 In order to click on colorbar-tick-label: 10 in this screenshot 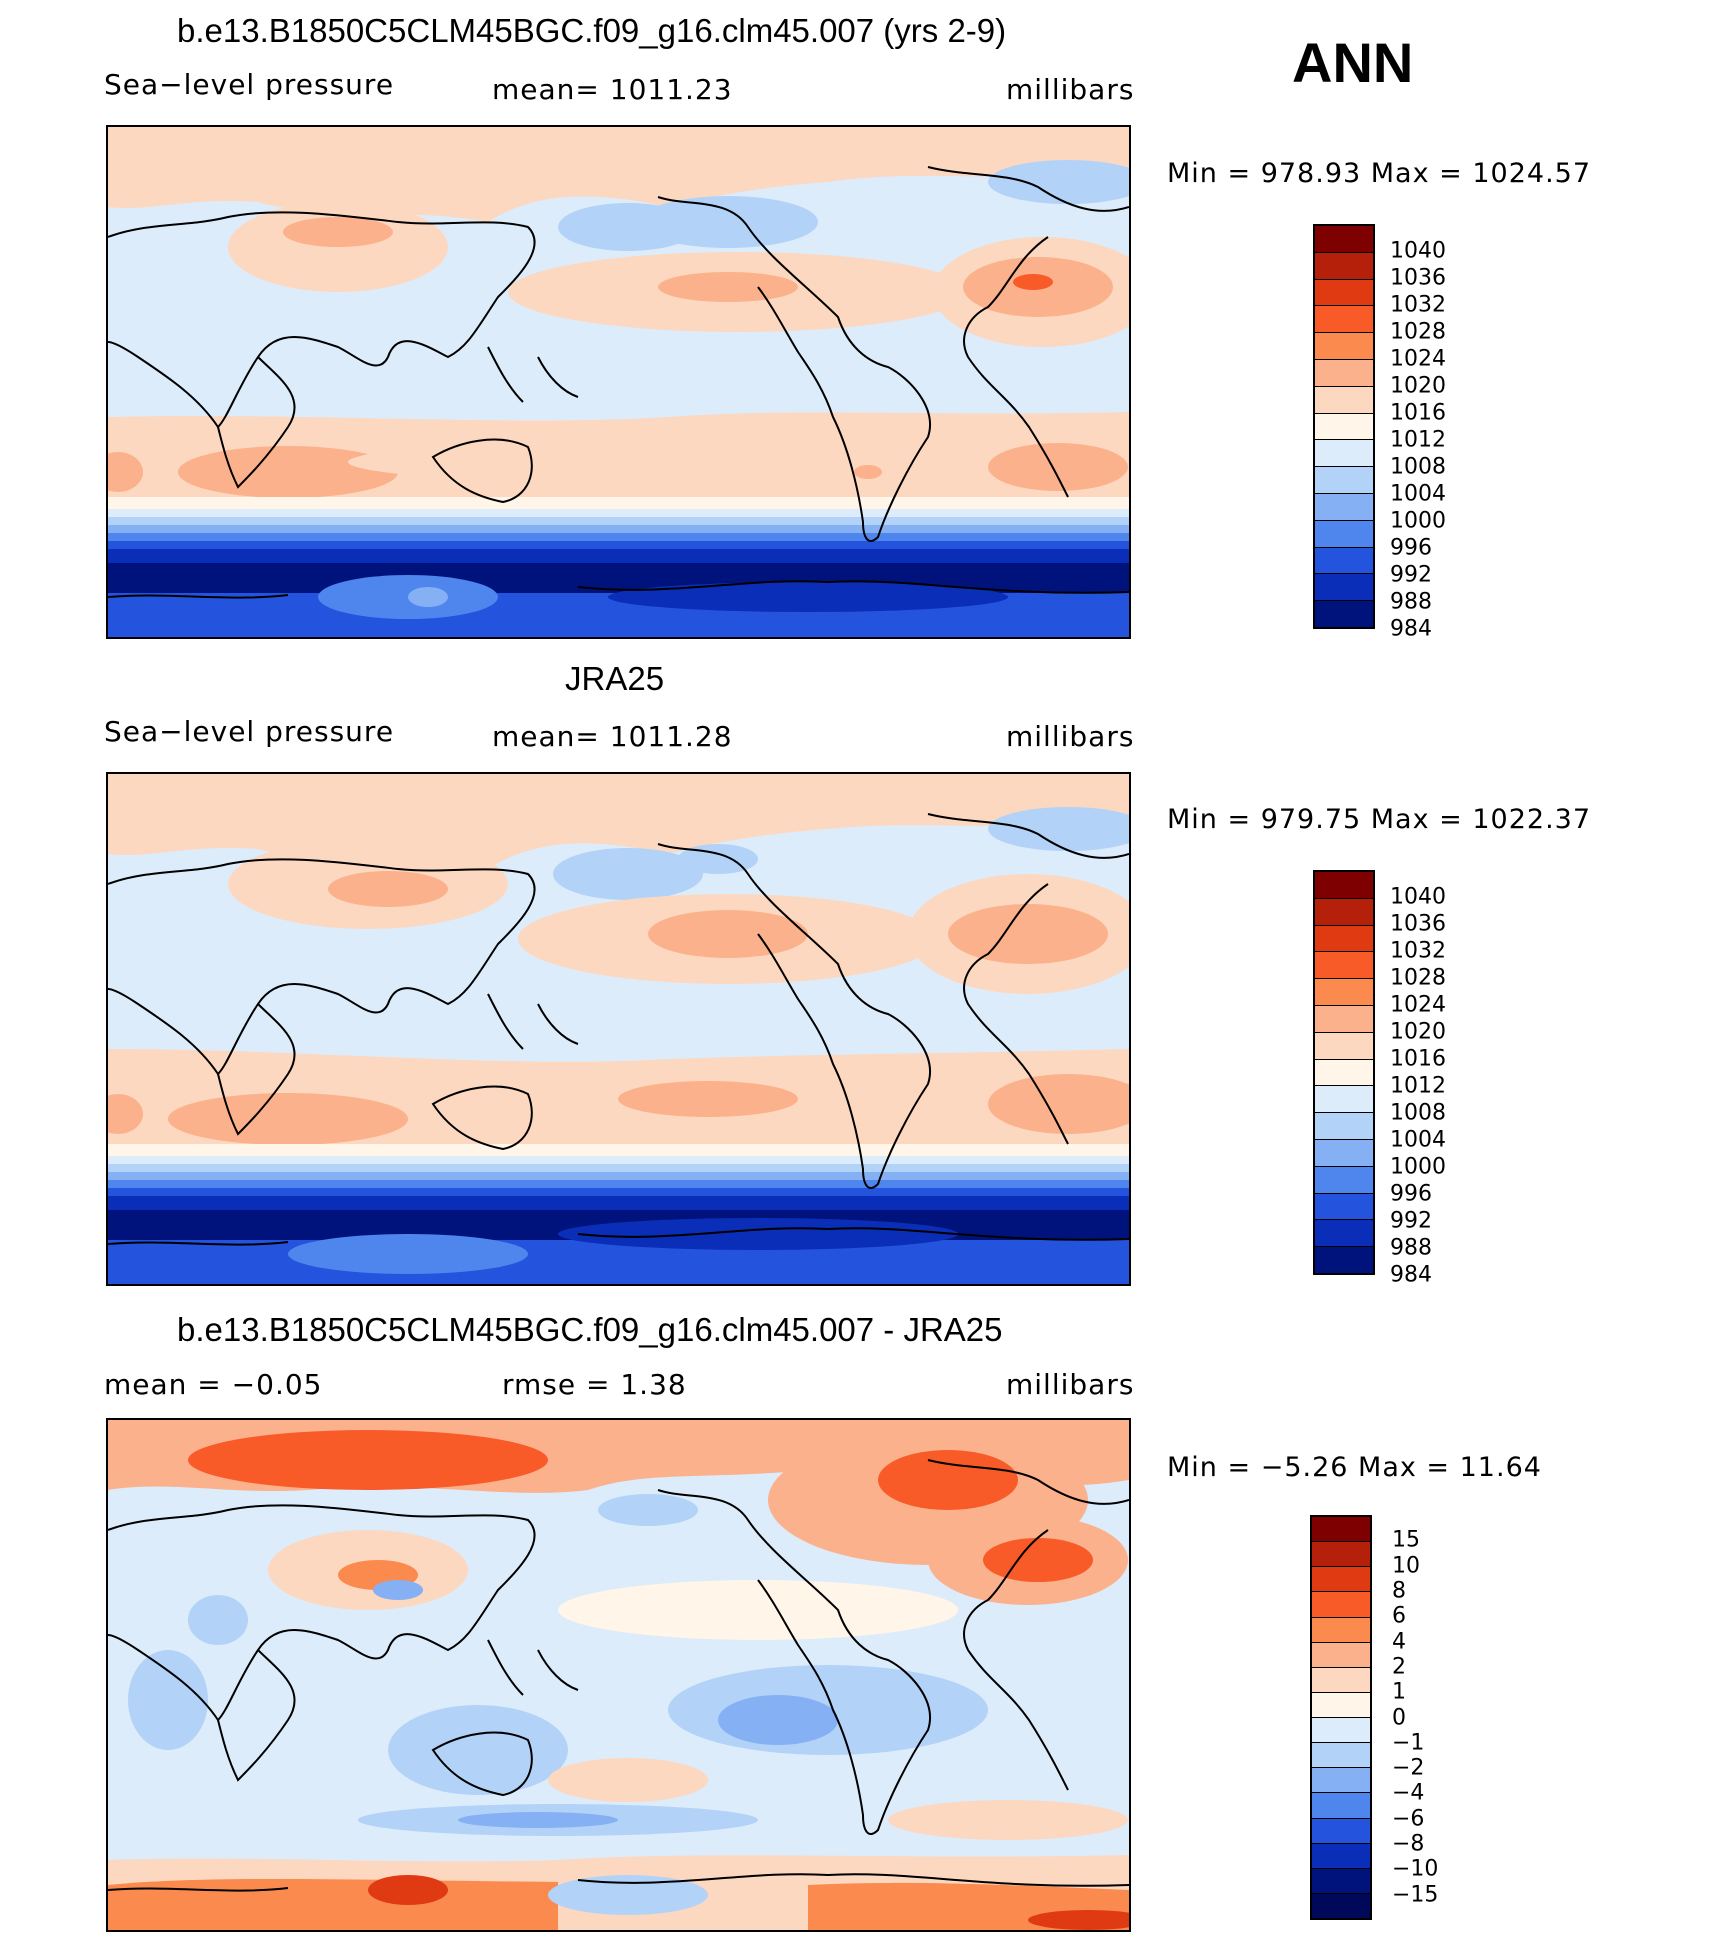, I will do `click(1406, 1566)`.